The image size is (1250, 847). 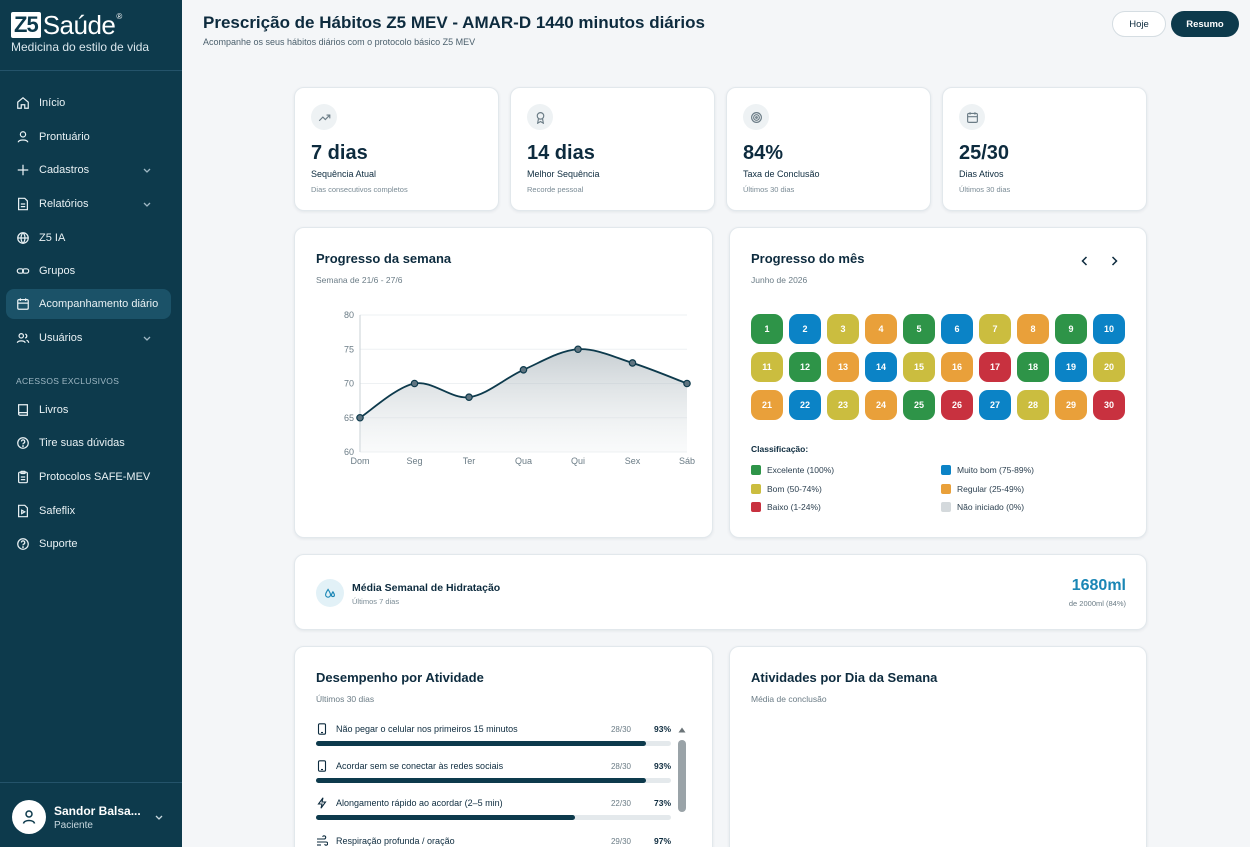 I want to click on calendar-day: 29, so click(x=1071, y=405).